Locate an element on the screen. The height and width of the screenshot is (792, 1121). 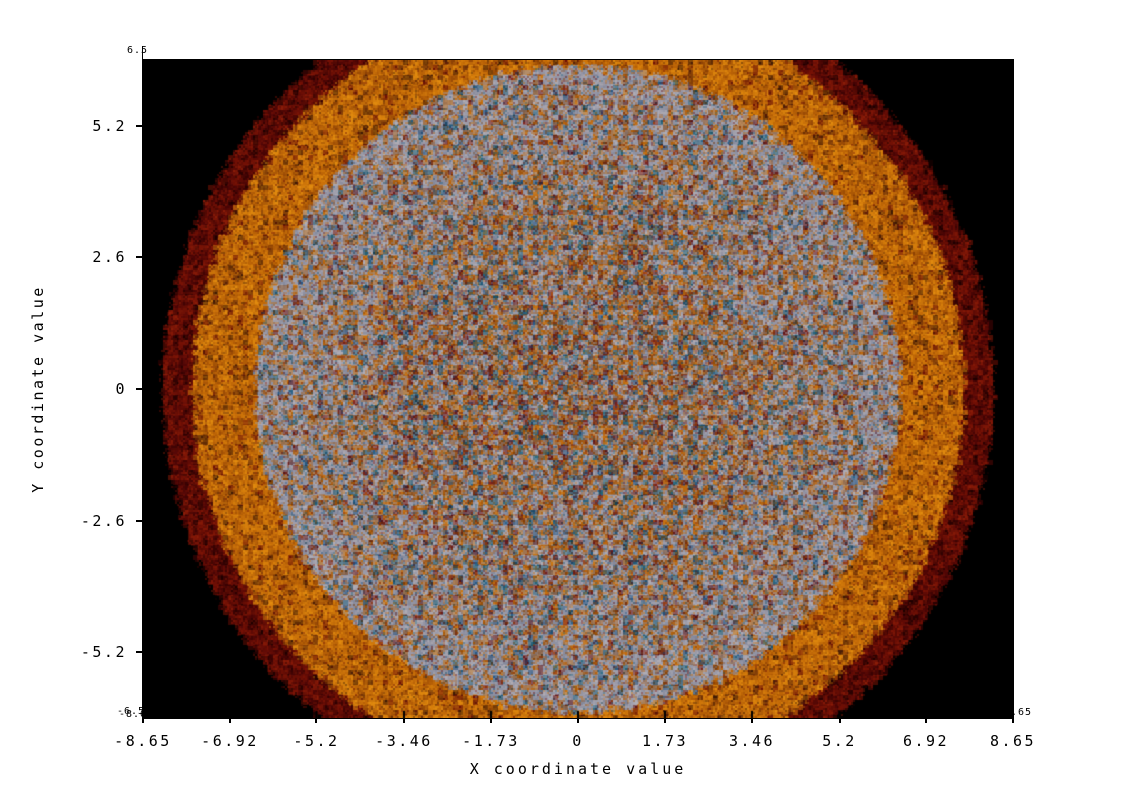
y-tick-label: 2.6 is located at coordinates (109, 257).